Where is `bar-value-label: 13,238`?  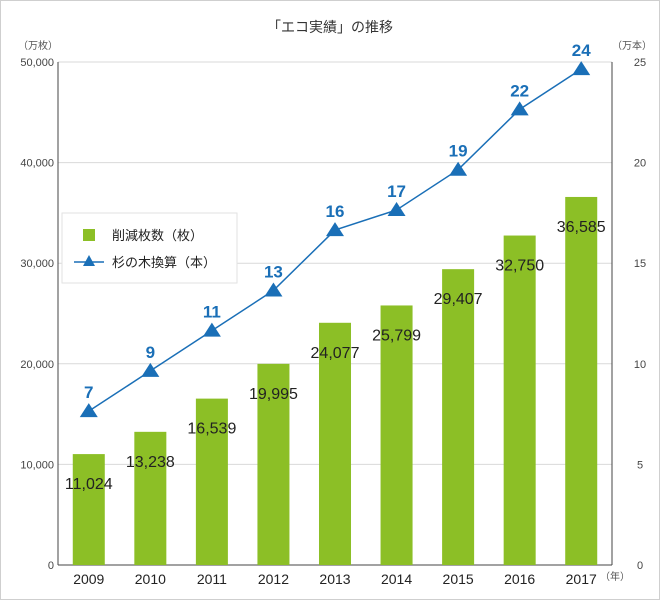 bar-value-label: 13,238 is located at coordinates (150, 462).